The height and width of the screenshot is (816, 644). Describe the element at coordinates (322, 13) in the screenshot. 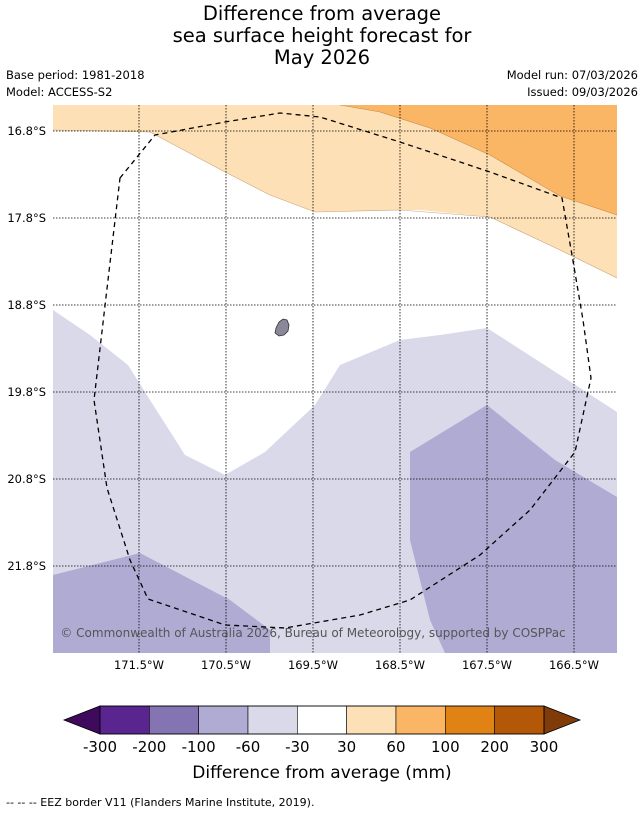

I see `map-title-line-1: Difference from average` at that location.